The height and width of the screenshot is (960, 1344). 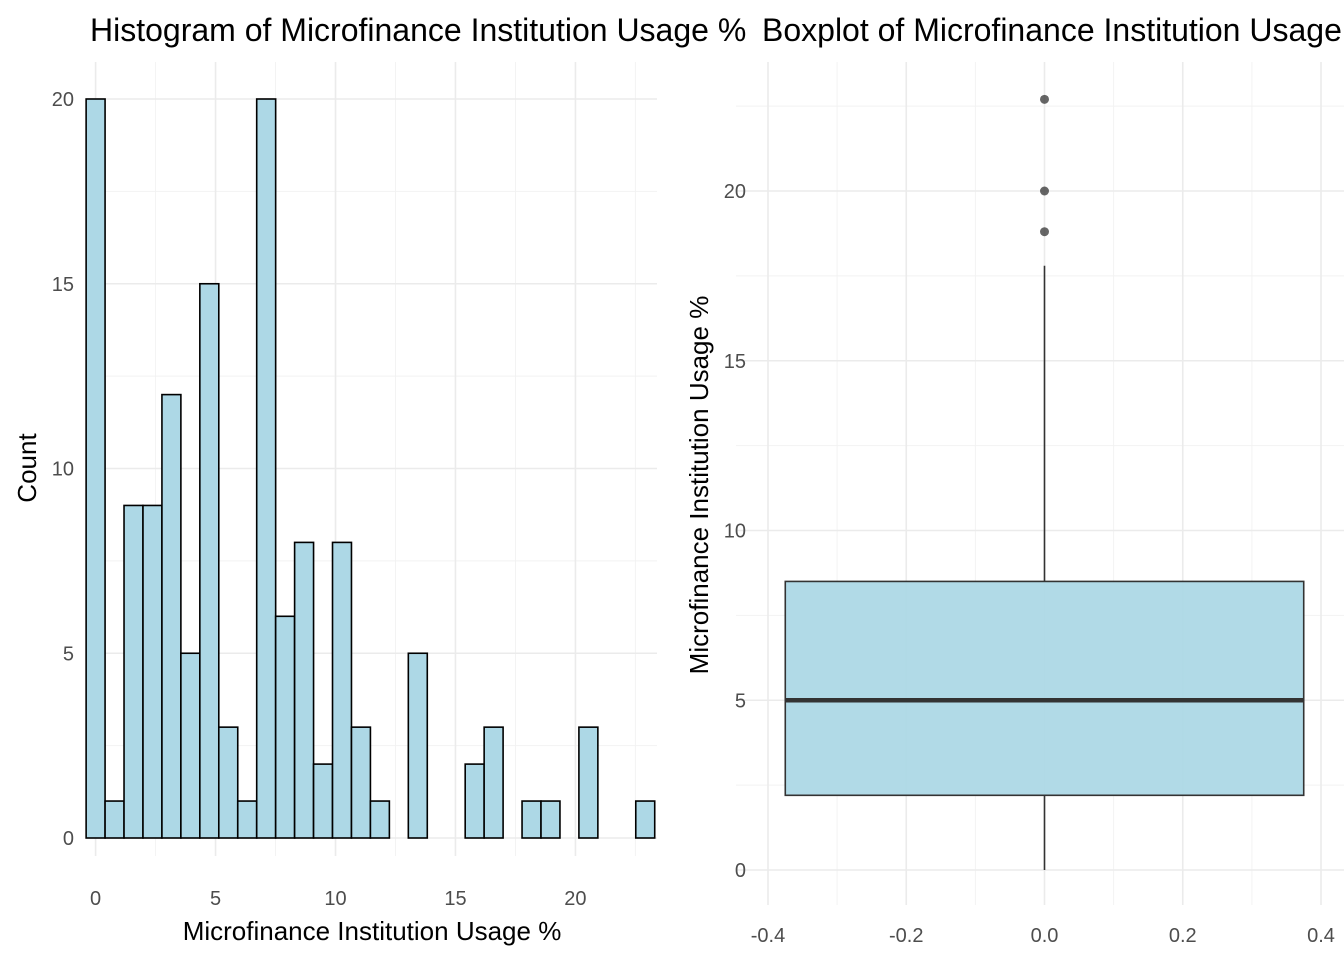 I want to click on boxplot-x-tick-label: 0.2, so click(x=1183, y=936).